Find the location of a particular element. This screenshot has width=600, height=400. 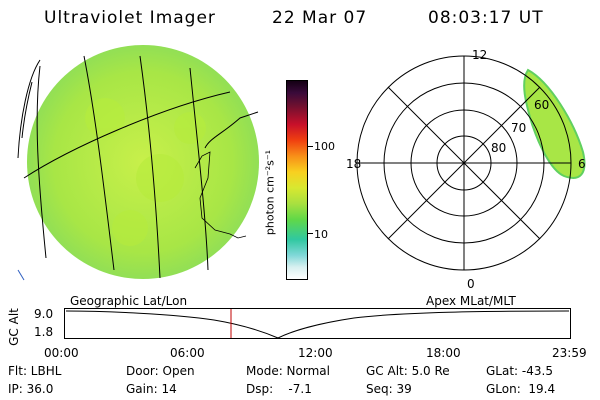

observation-time: 08:03:17 UT is located at coordinates (486, 18).